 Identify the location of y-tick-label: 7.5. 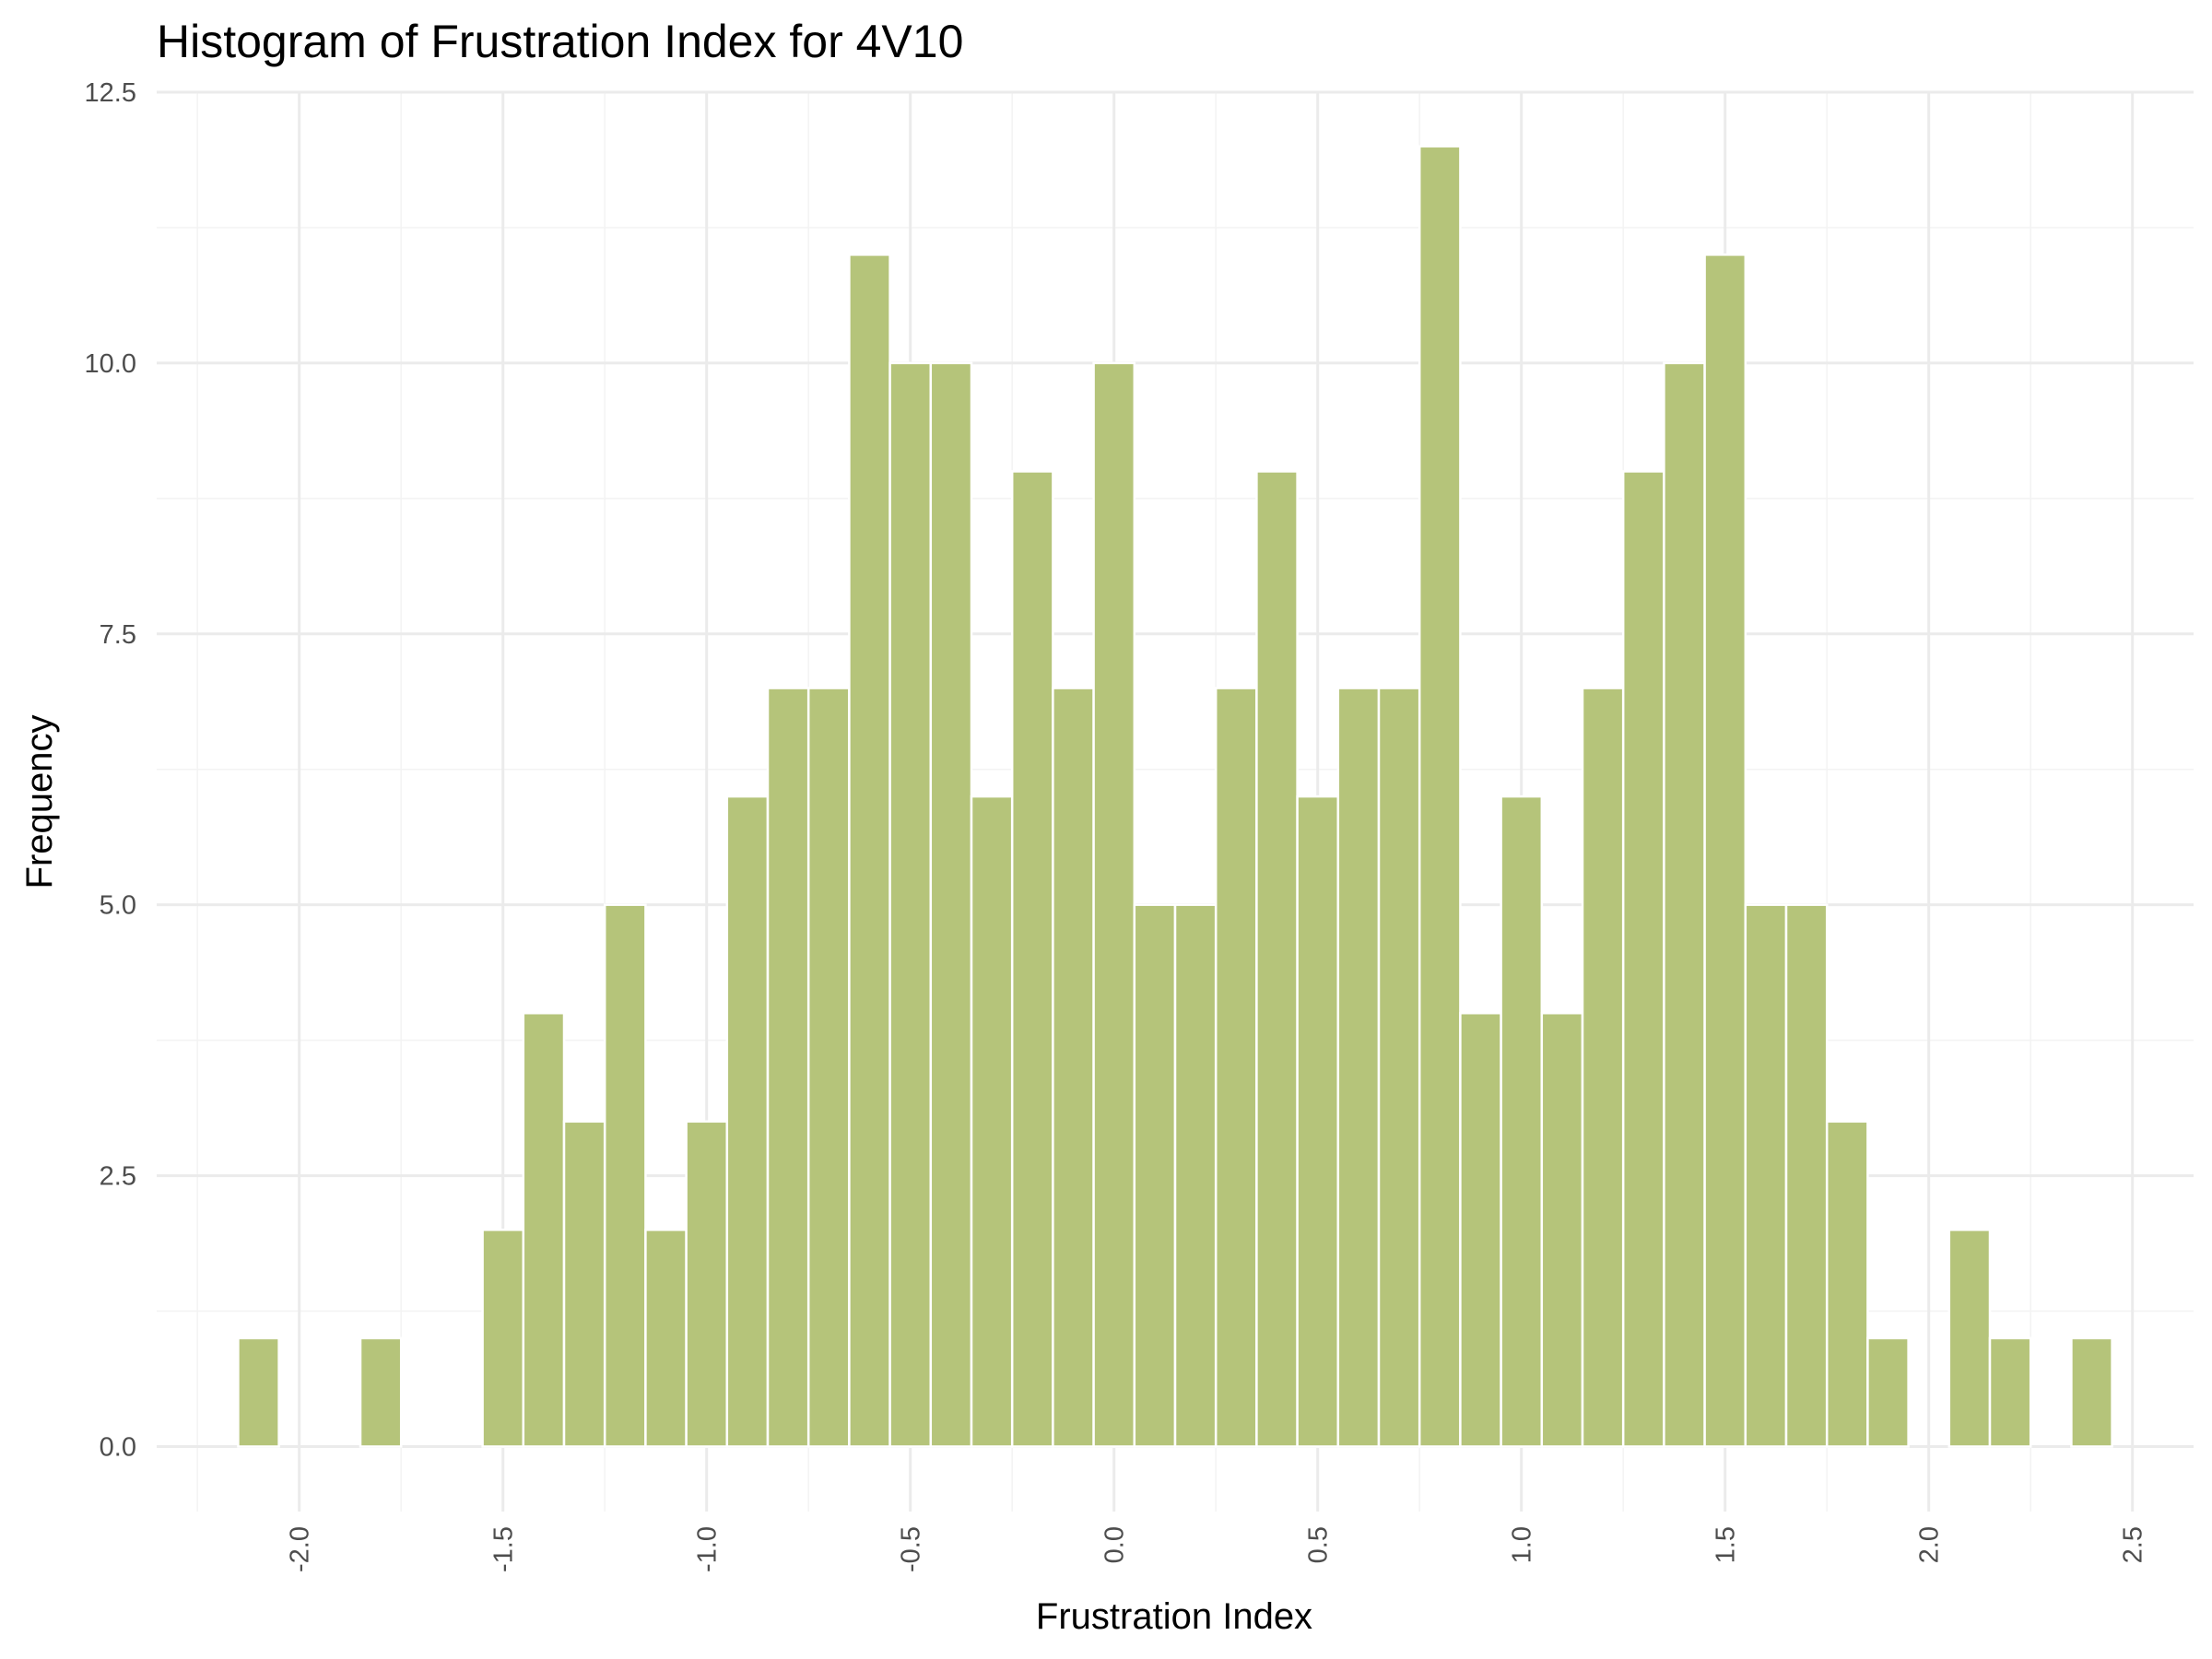
(118, 635).